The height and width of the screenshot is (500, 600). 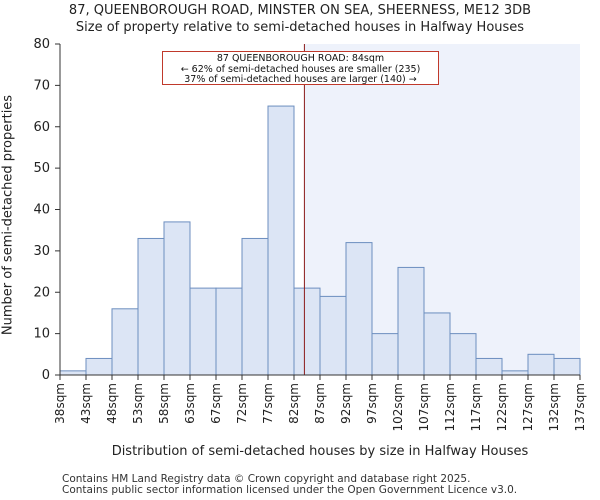 I want to click on y-tick-label: 30, so click(x=41, y=251).